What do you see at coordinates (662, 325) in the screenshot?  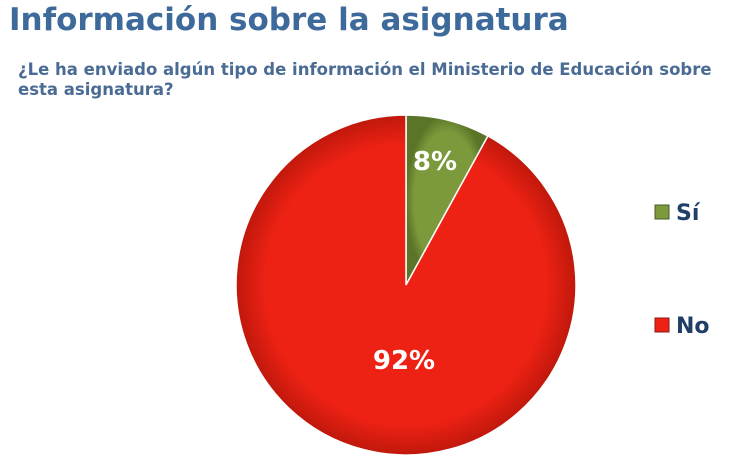 I see `legend-swatch-no` at bounding box center [662, 325].